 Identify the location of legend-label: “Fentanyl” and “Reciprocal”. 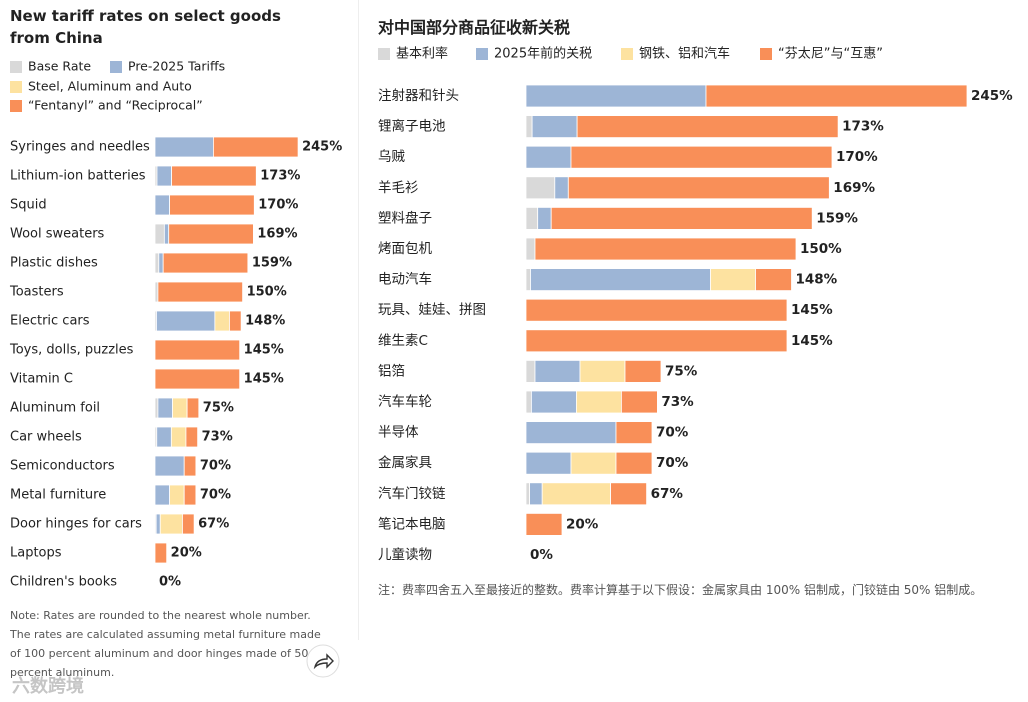
(115, 105).